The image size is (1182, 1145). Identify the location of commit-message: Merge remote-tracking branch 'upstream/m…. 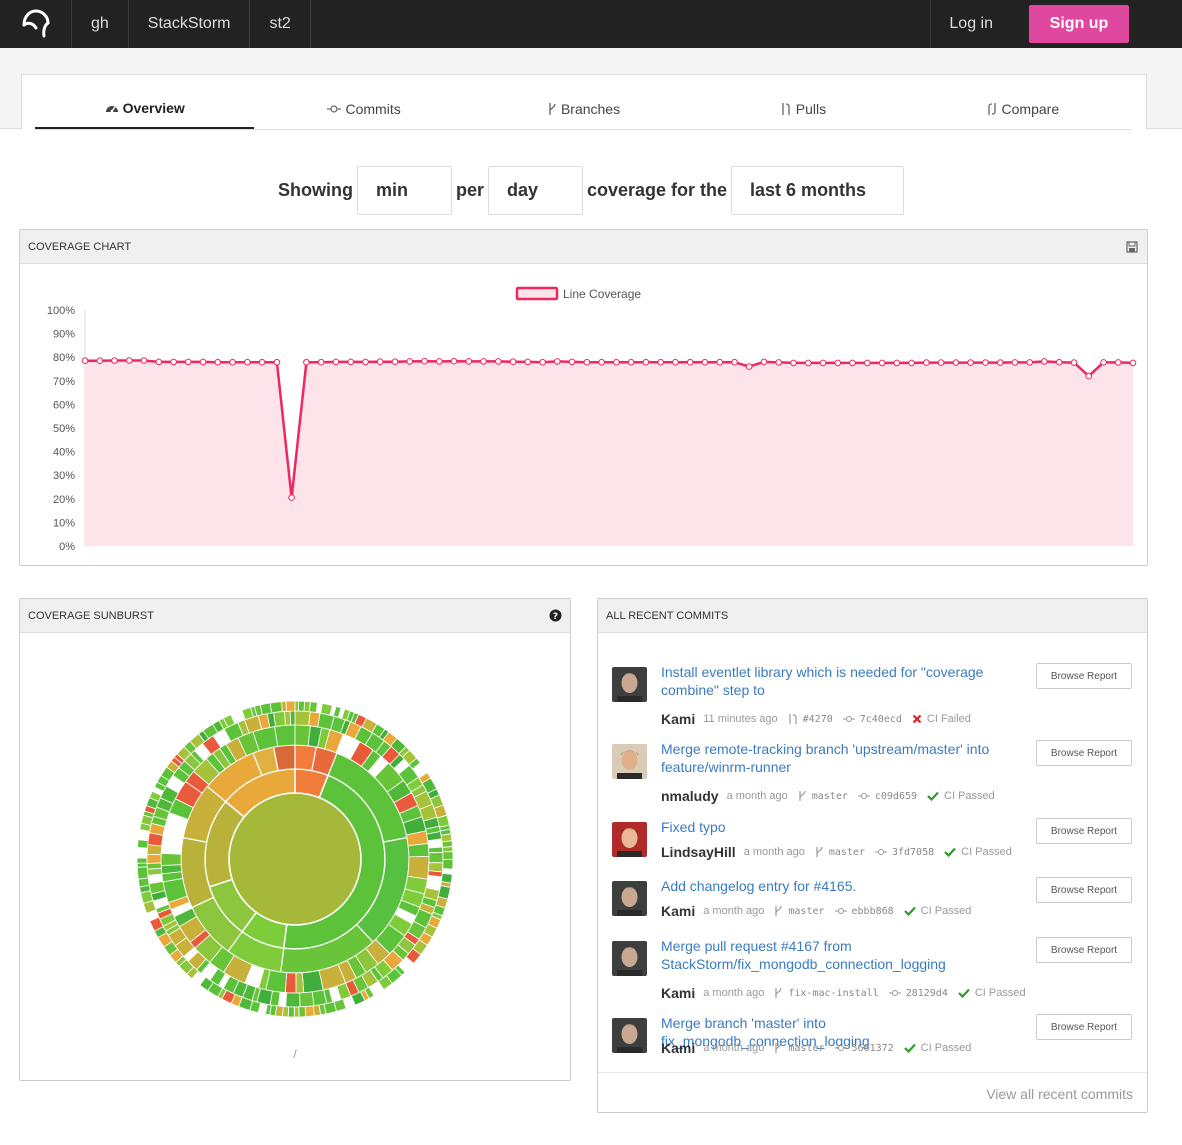
(825, 758).